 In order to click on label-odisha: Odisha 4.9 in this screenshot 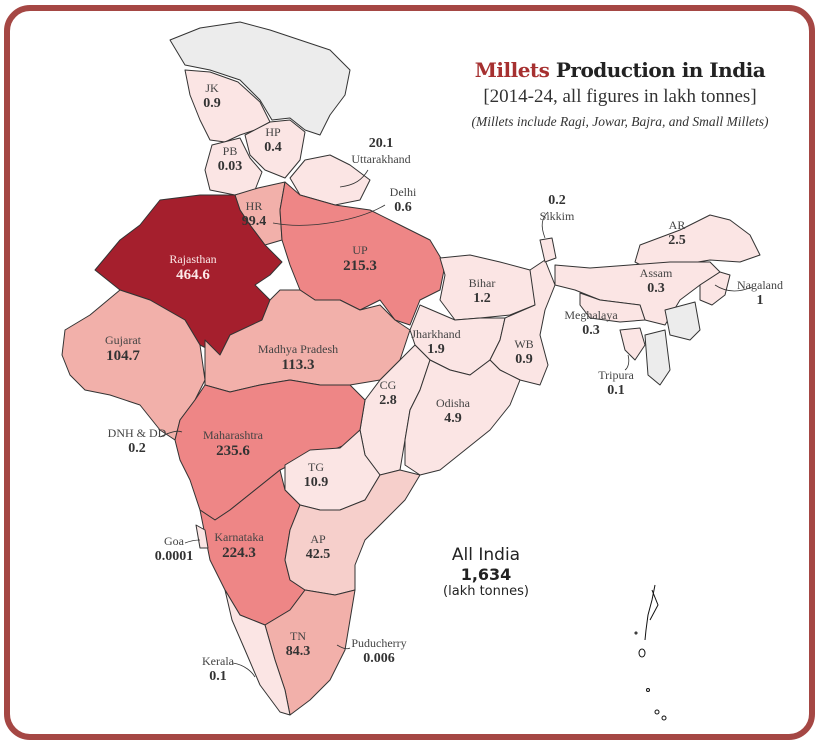, I will do `click(453, 411)`.